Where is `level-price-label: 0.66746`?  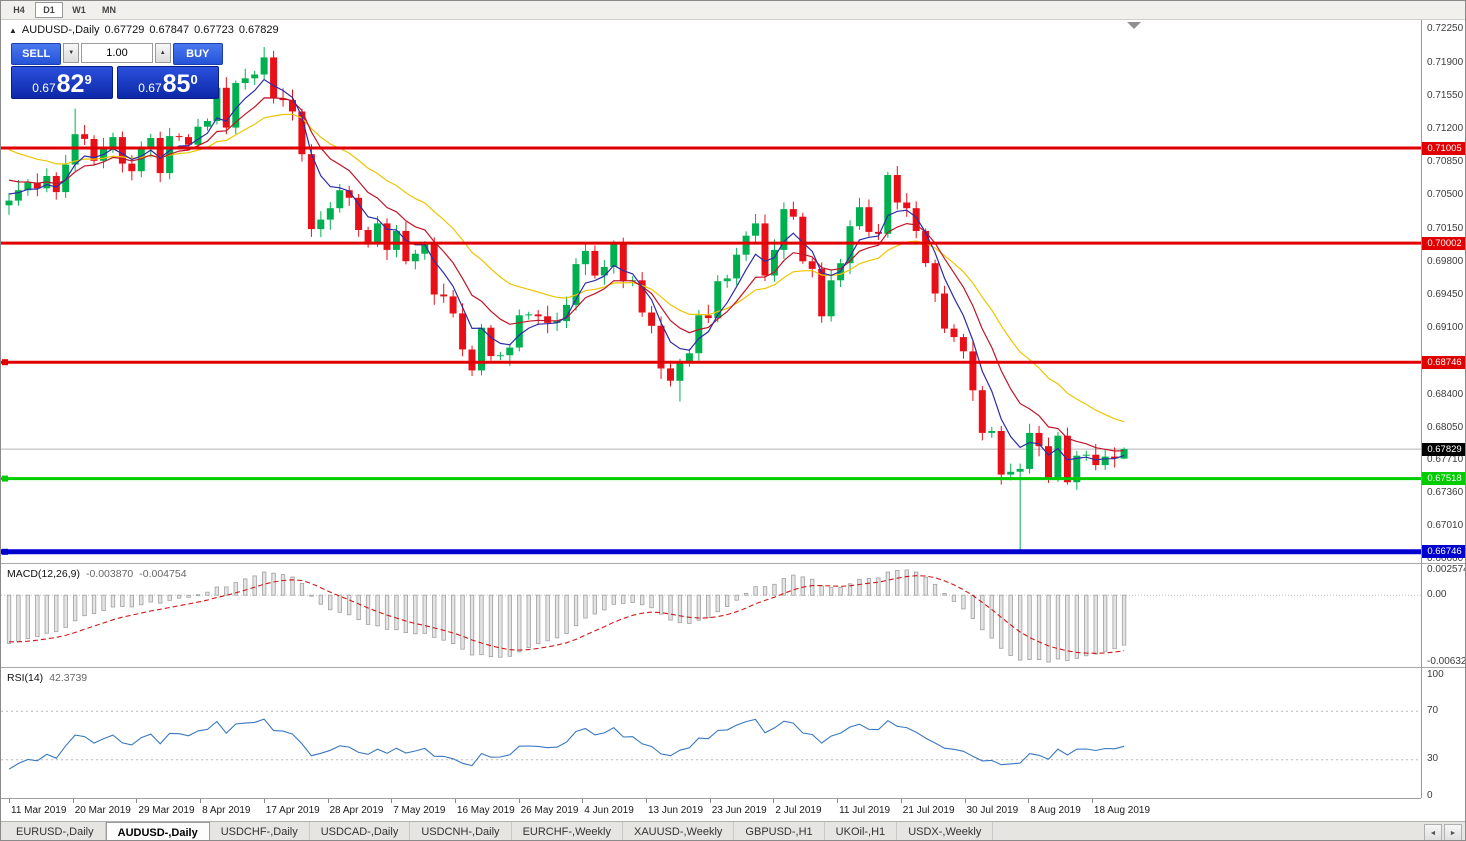
level-price-label: 0.66746 is located at coordinates (1443, 552).